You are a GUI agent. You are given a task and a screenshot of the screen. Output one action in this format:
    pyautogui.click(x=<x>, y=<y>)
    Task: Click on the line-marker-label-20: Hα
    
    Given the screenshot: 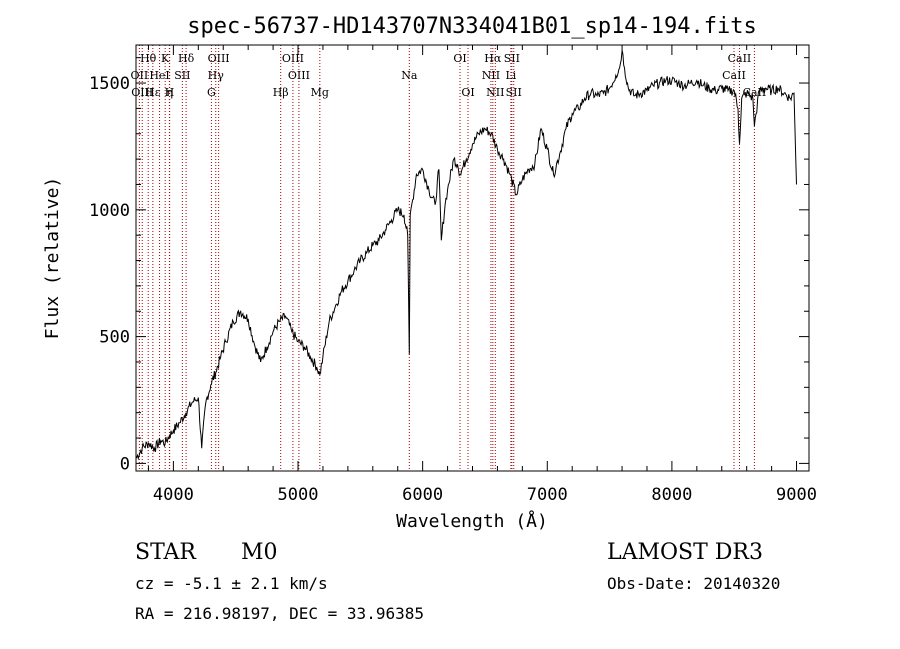 What is the action you would take?
    pyautogui.click(x=493, y=58)
    